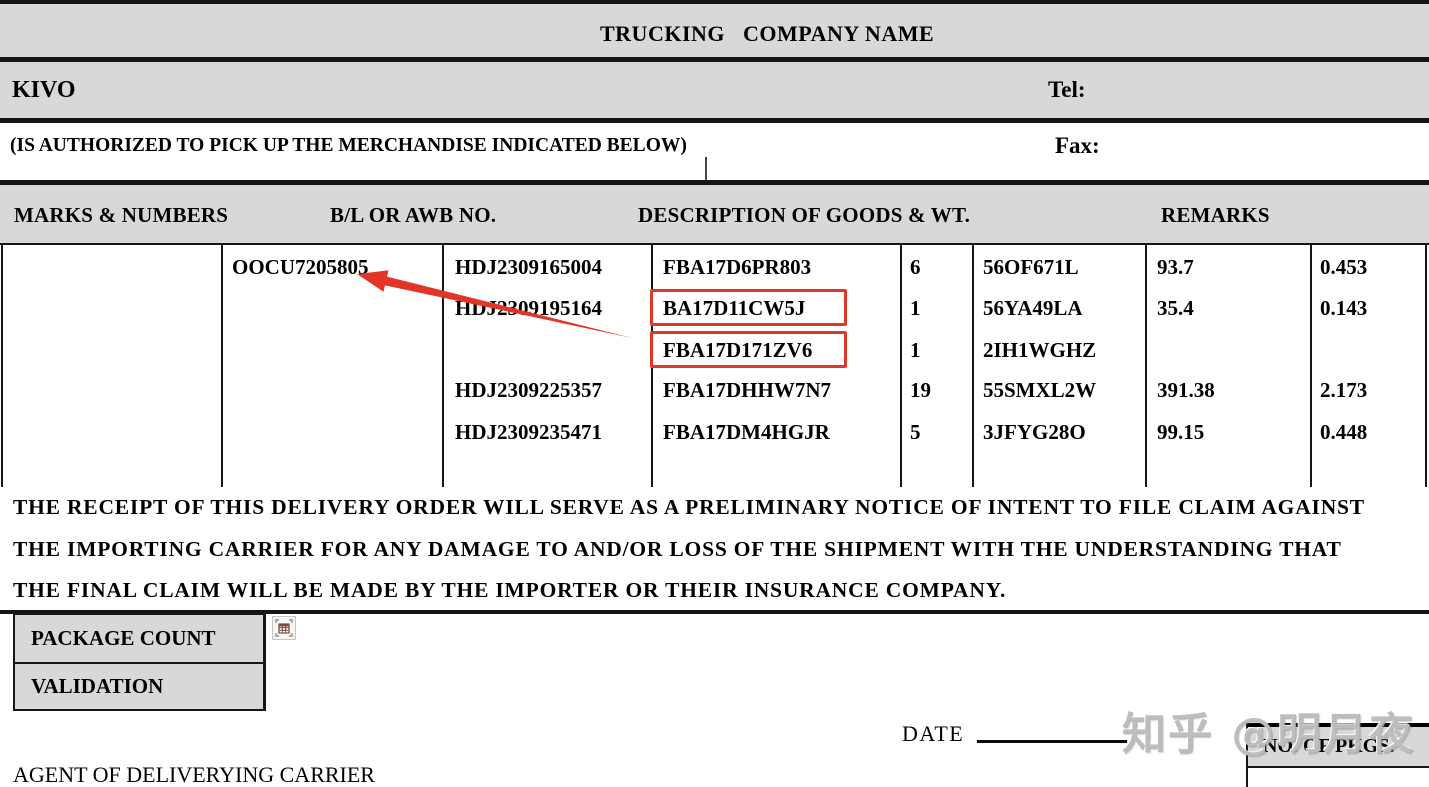  Describe the element at coordinates (1344, 390) in the screenshot. I see `cell-volume: 2.173` at that location.